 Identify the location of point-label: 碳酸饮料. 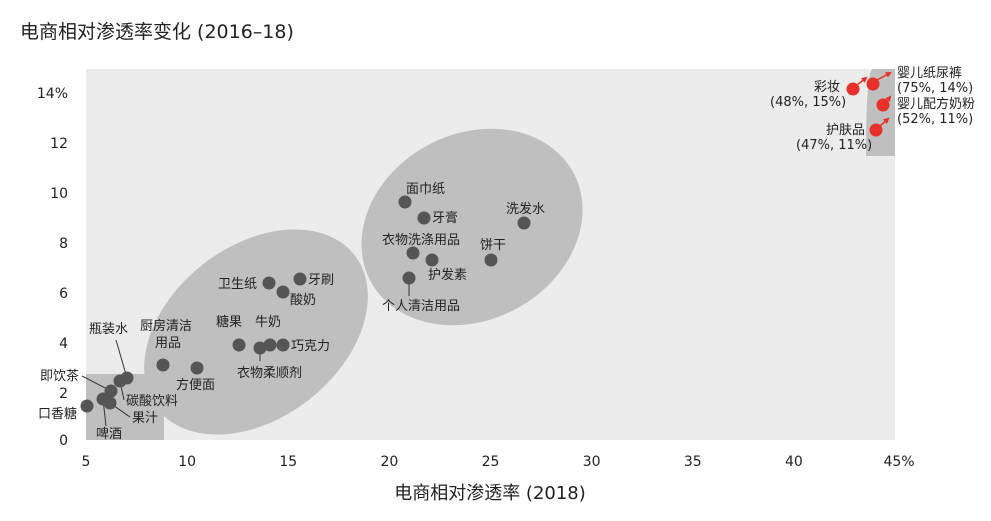
(152, 401).